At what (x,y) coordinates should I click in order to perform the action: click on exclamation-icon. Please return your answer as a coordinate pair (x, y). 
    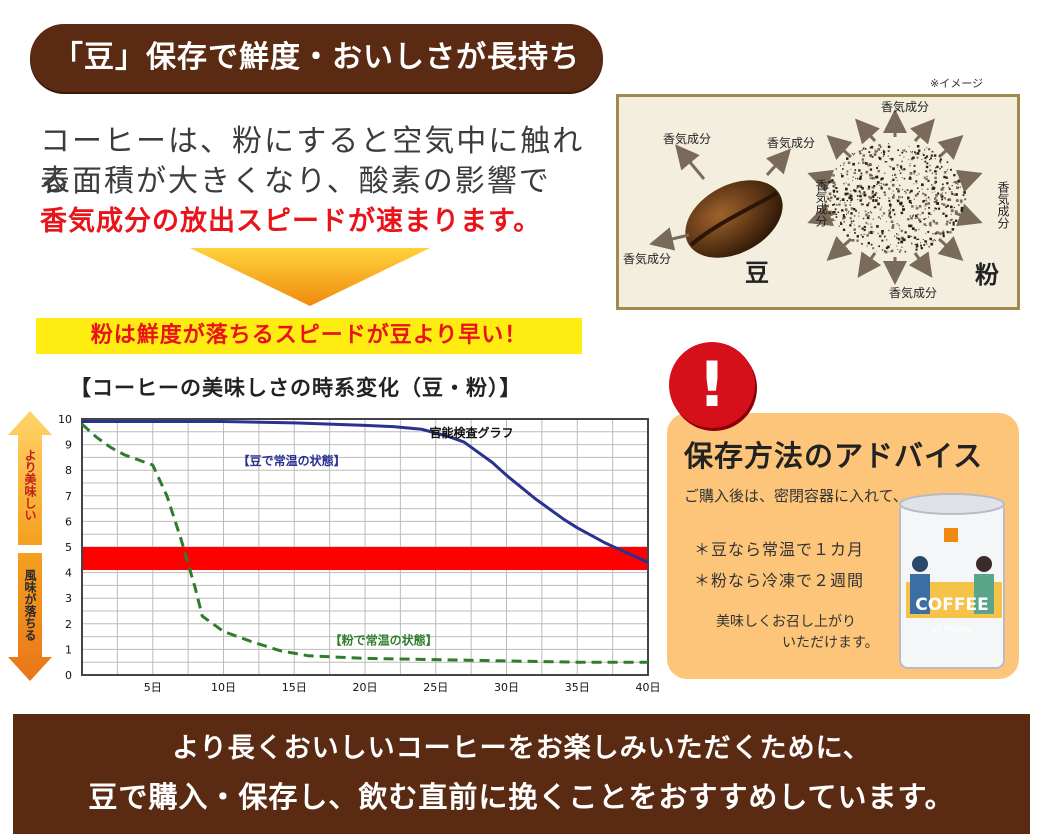
    Looking at the image, I should click on (712, 385).